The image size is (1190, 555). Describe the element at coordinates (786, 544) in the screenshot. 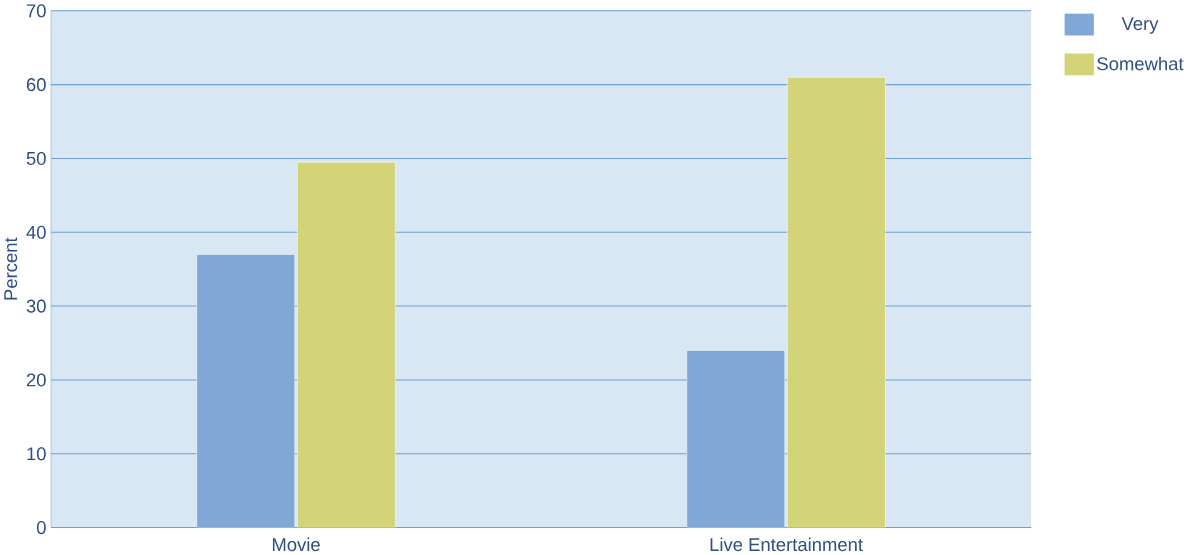

I see `x-tick-label: Live Entertainment` at that location.